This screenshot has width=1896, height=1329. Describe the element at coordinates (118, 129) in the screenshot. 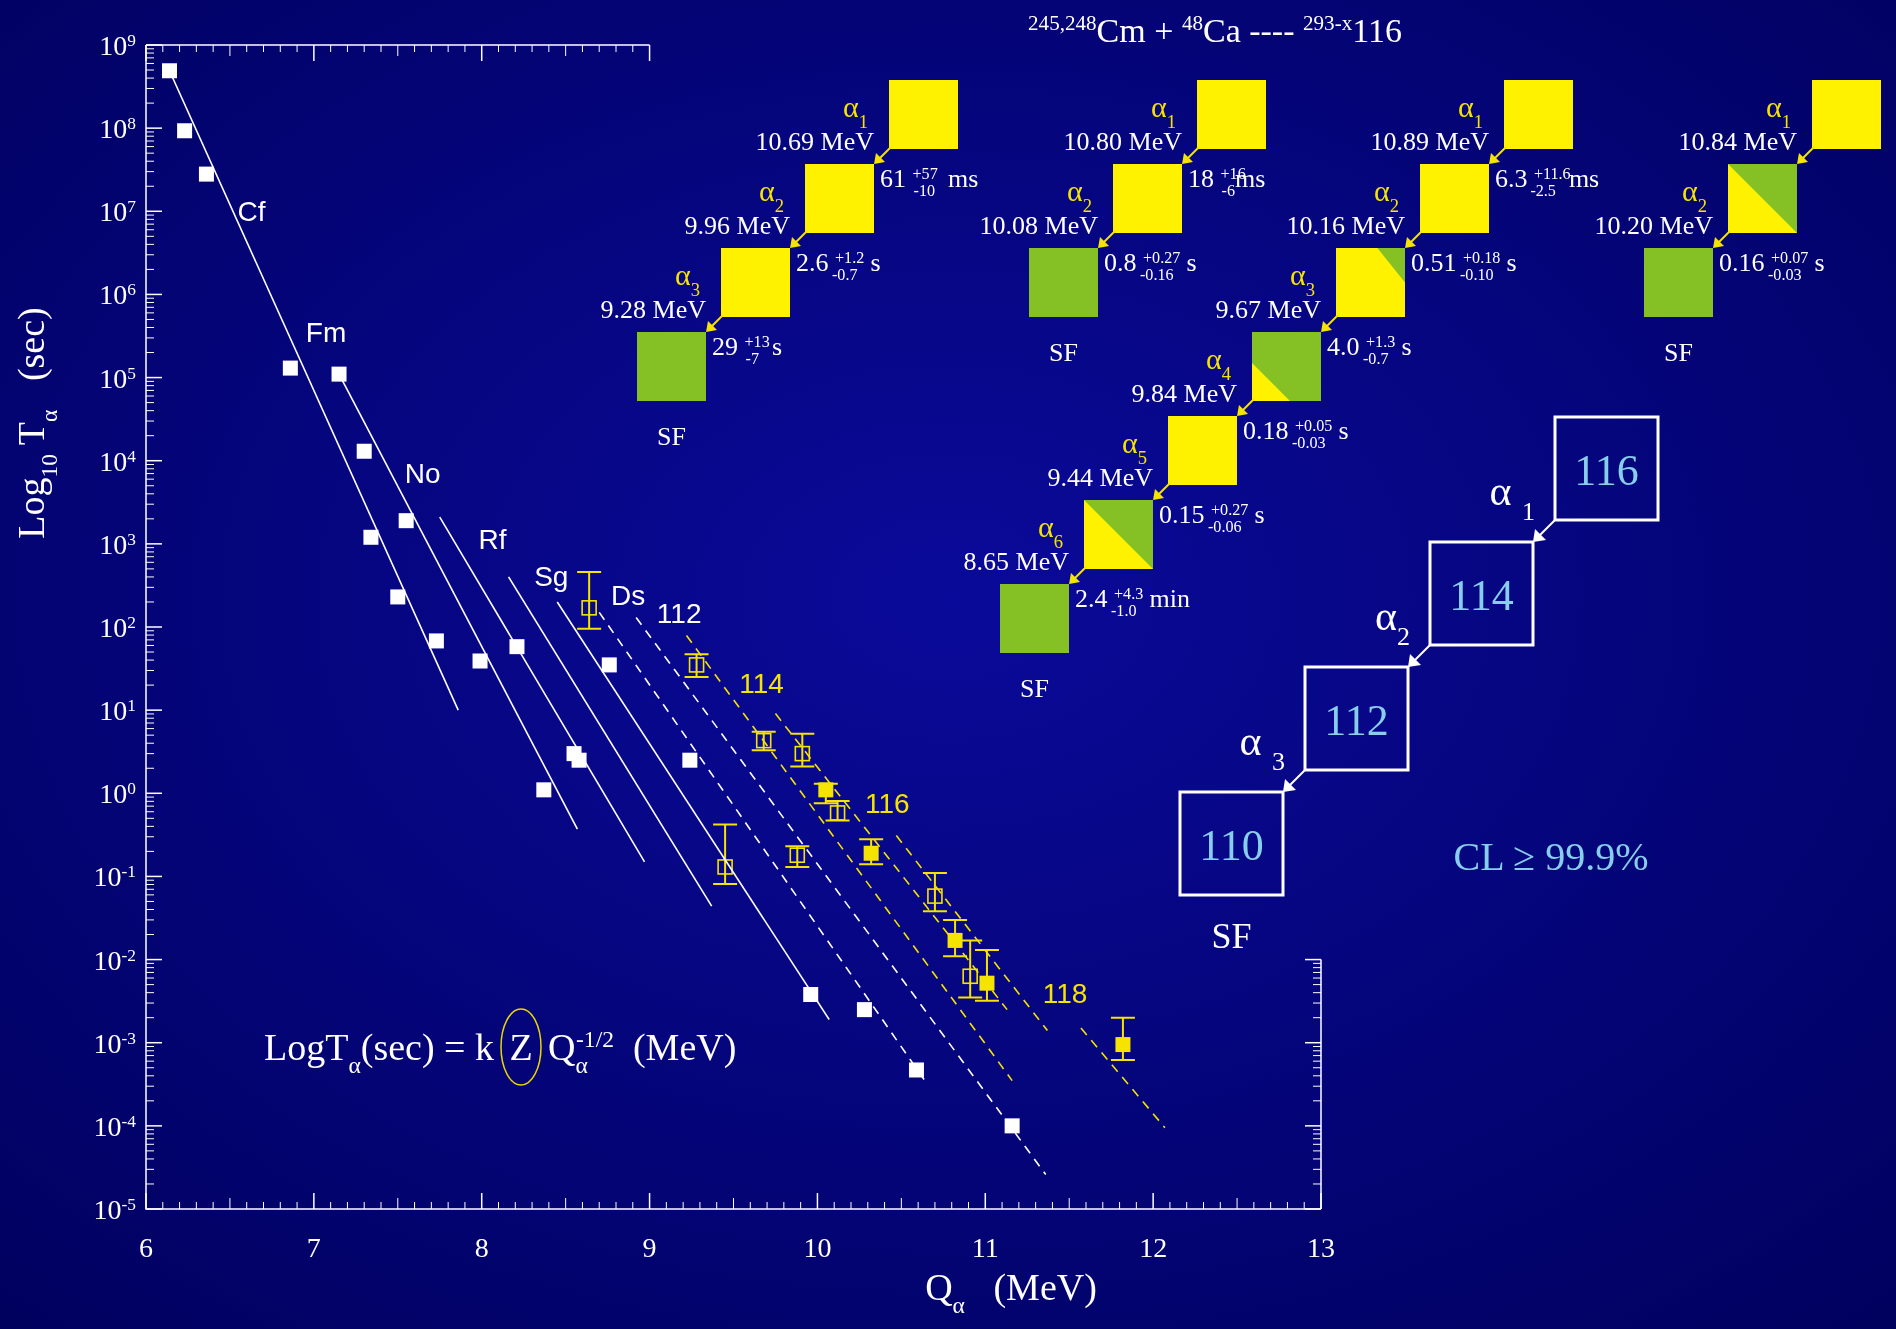

I see `y-tick-label: 10$^{8}$` at that location.